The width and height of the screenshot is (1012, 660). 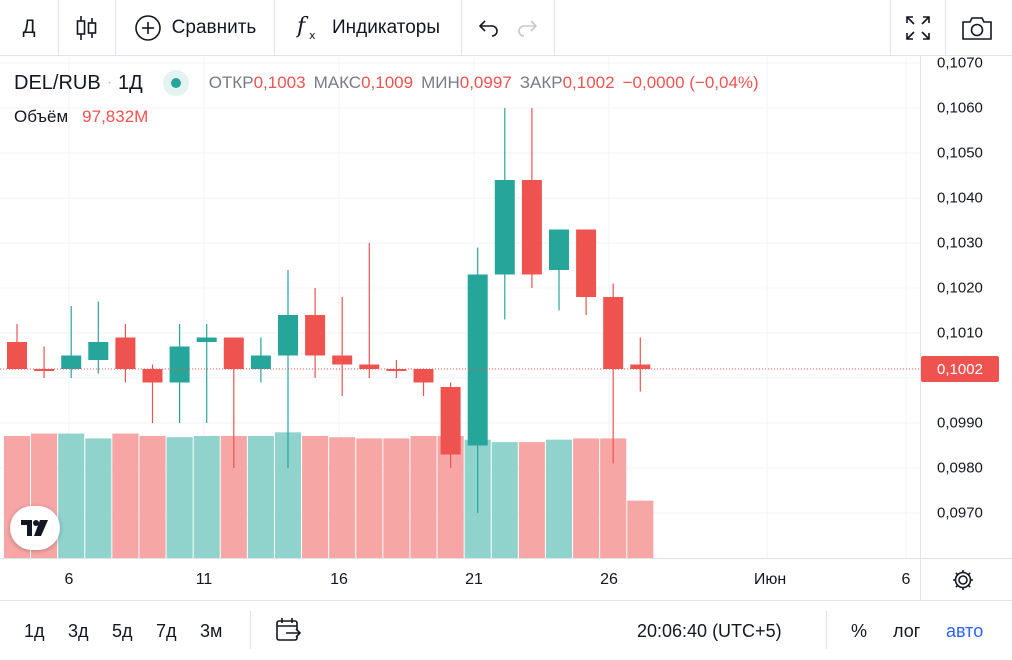 What do you see at coordinates (41, 116) in the screenshot?
I see `volume-label: Объём` at bounding box center [41, 116].